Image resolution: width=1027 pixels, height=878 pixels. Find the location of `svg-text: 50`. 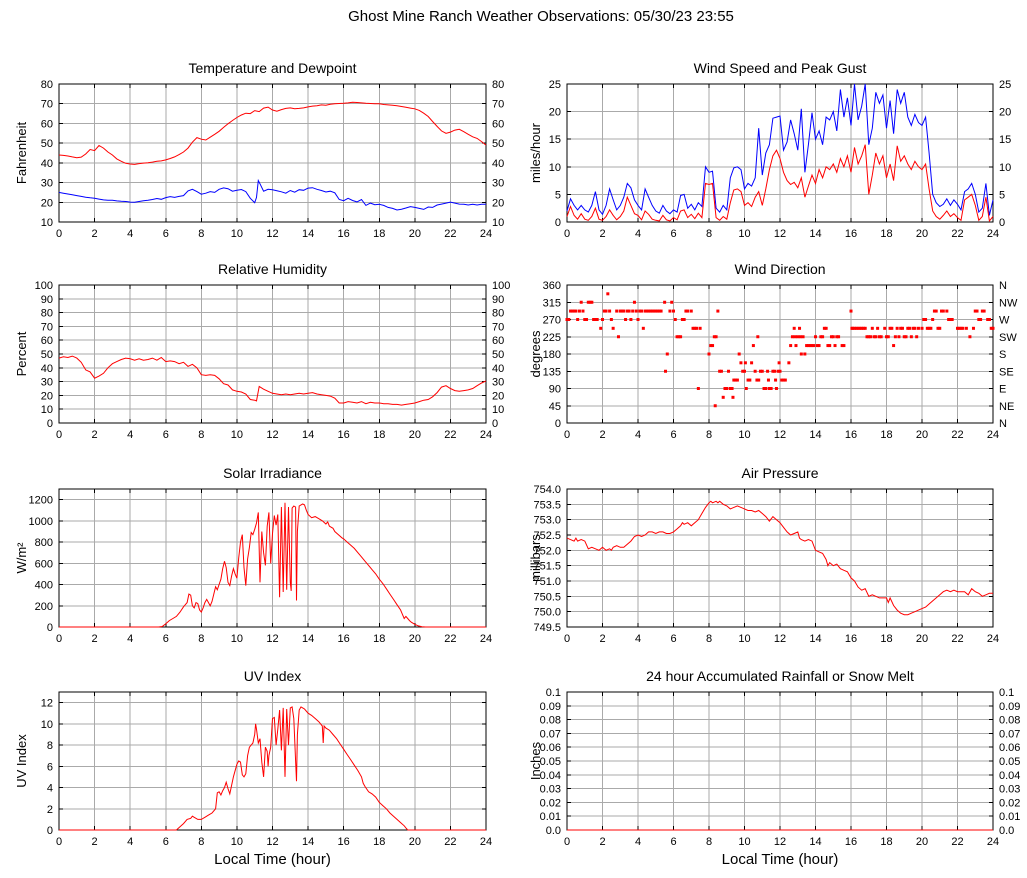

svg-text: 50 is located at coordinates (47, 355).